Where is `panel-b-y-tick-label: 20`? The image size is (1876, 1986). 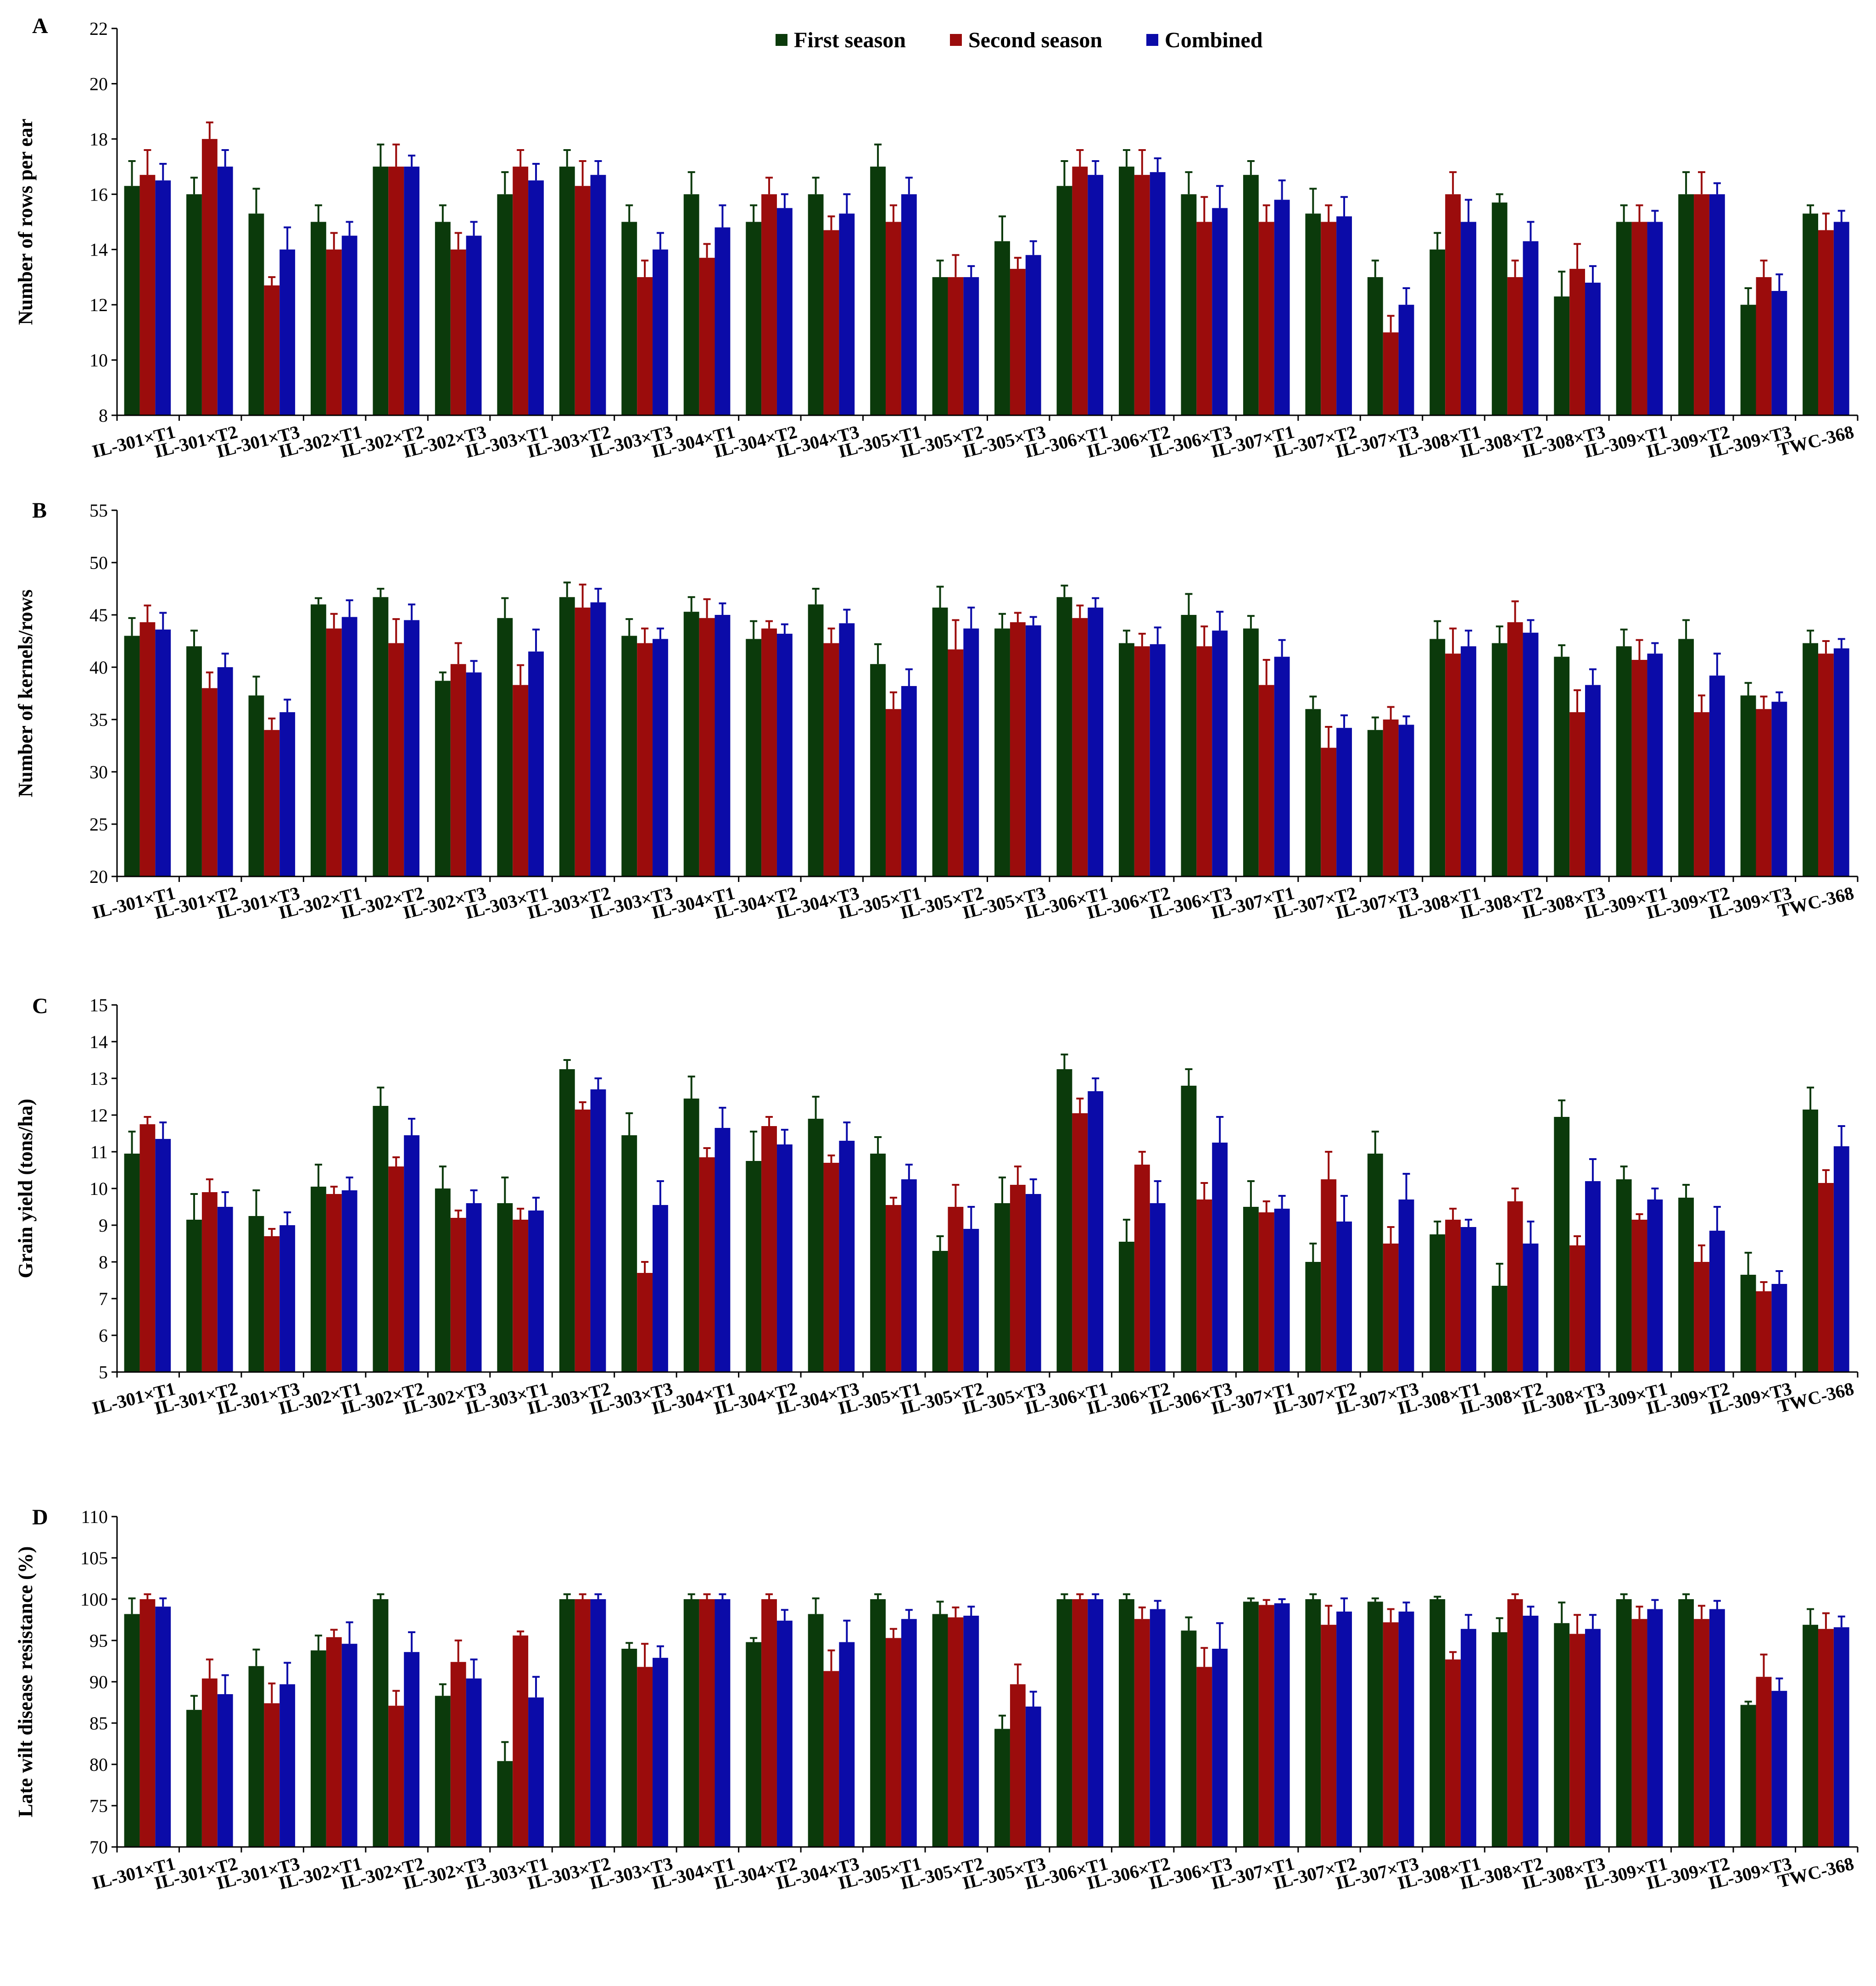 panel-b-y-tick-label: 20 is located at coordinates (98, 876).